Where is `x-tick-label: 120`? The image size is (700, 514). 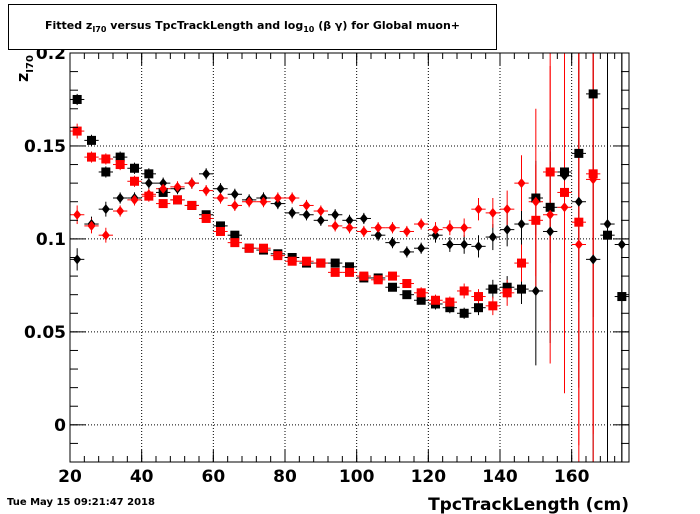 x-tick-label: 120 is located at coordinates (429, 477).